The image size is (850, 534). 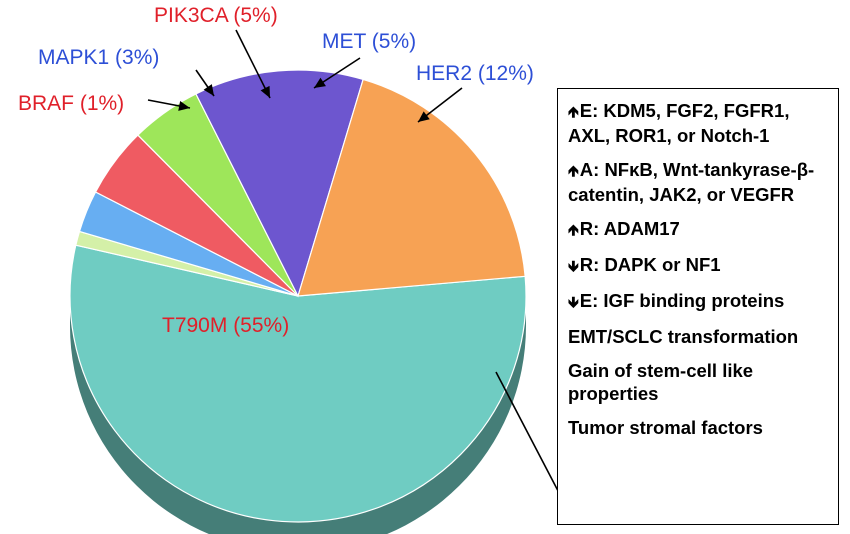 I want to click on note-item: 🡻R: DAPK or NF1, so click(x=699, y=265).